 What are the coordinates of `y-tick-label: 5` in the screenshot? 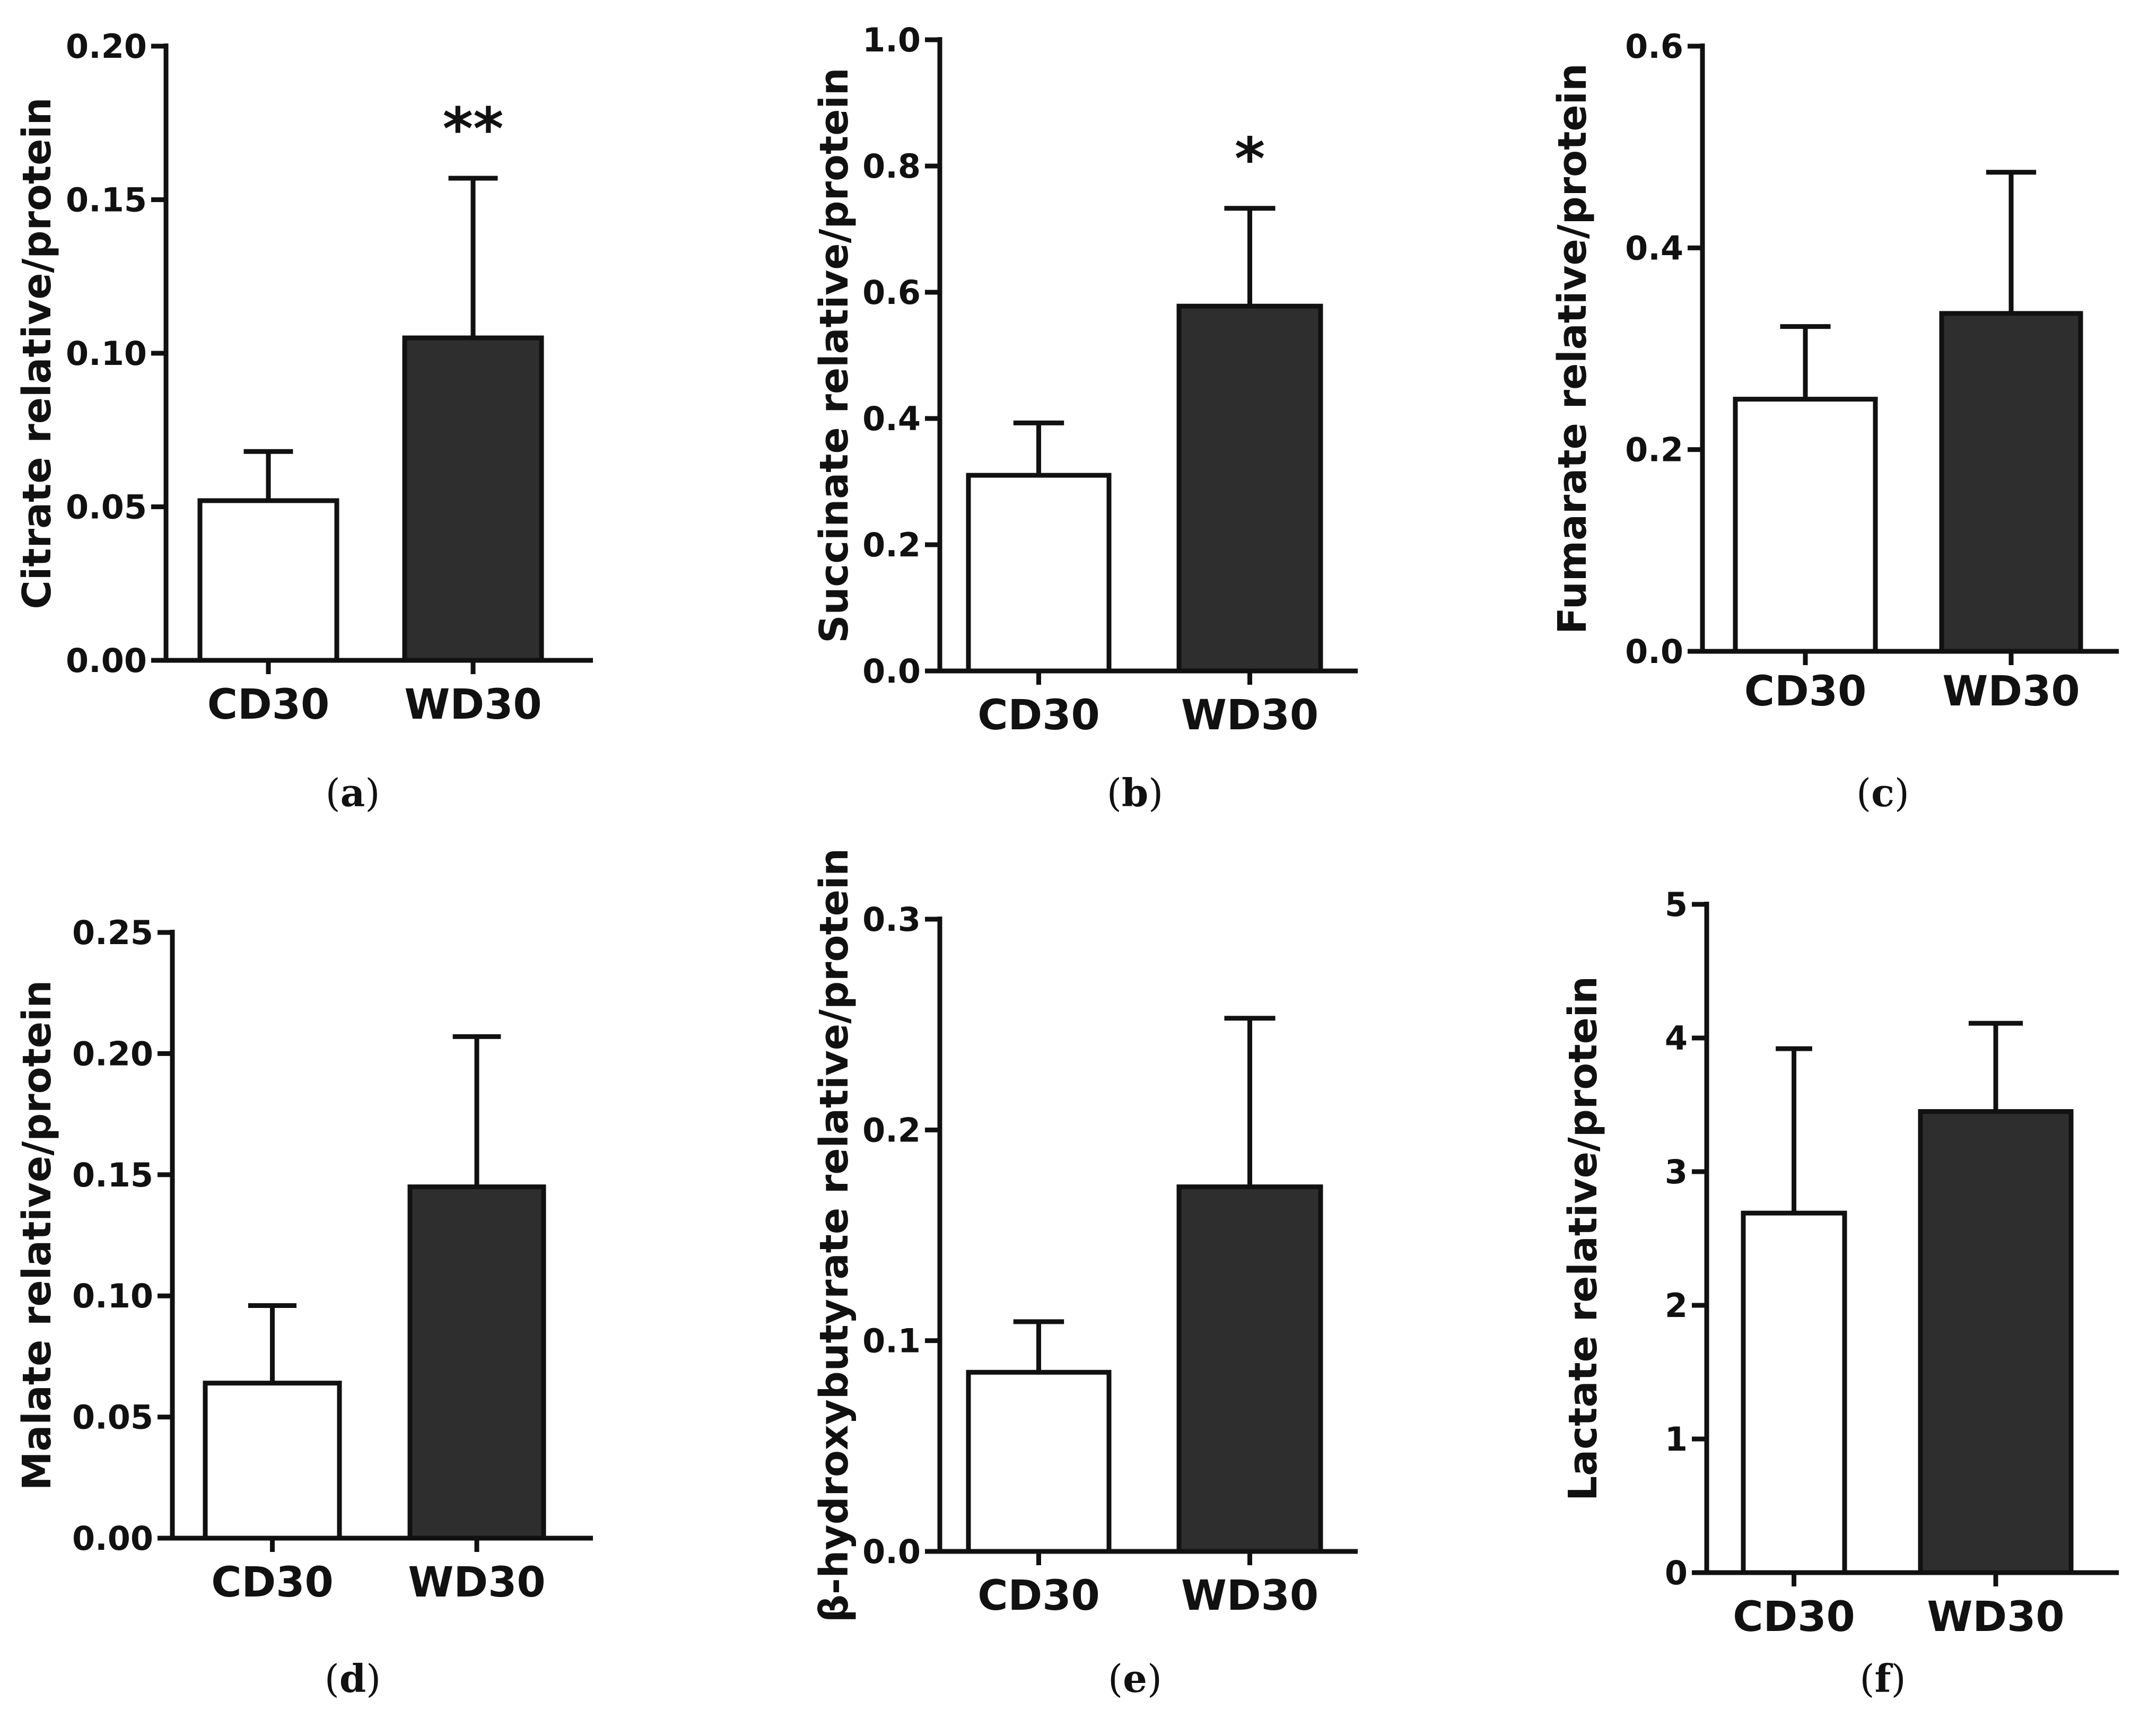 It's located at (1676, 904).